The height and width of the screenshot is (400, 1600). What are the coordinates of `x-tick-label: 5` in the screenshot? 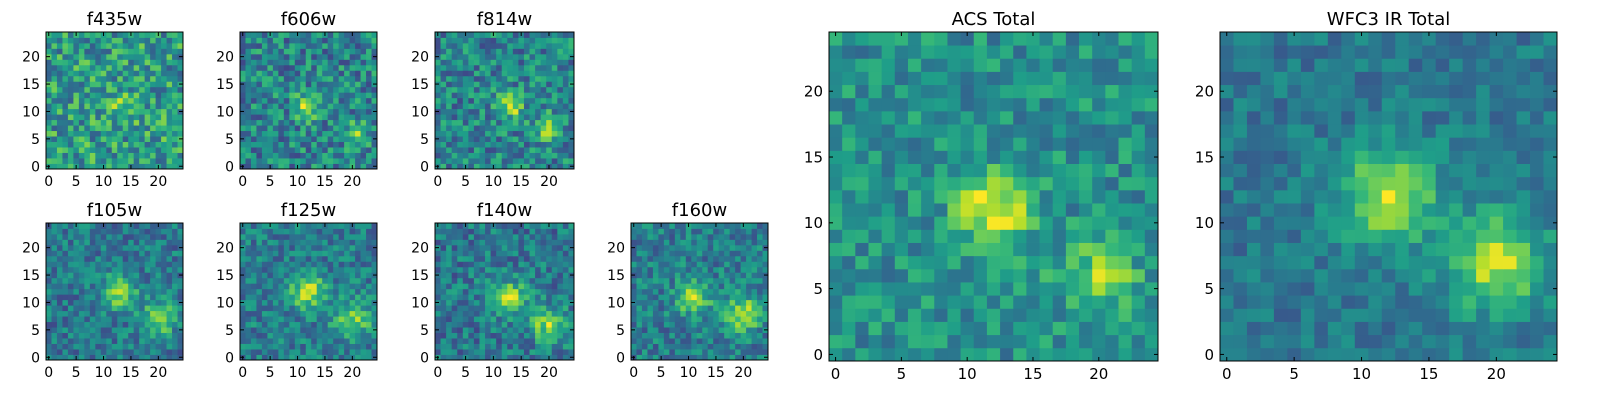 It's located at (76, 373).